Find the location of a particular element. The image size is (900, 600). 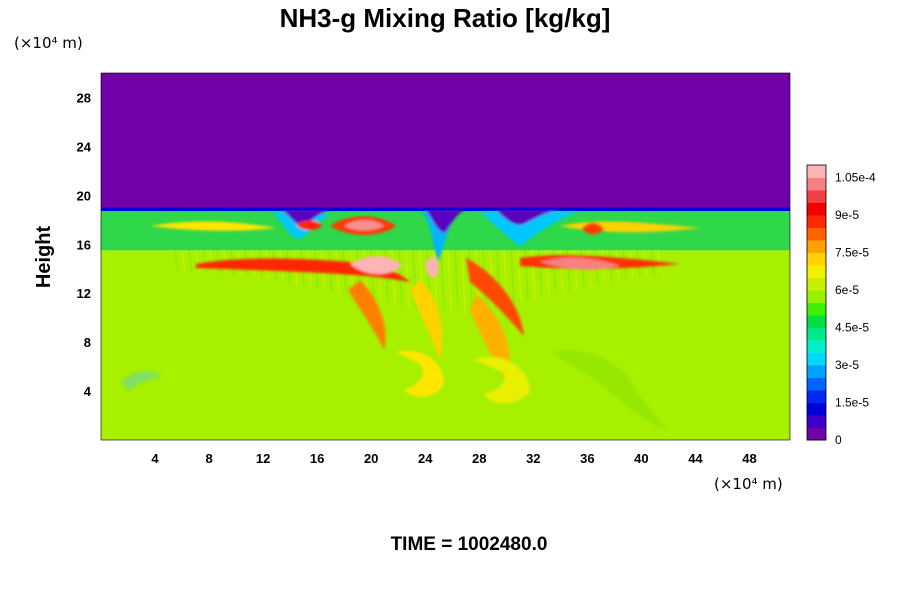

dome-notch-right is located at coordinates (530, 229).